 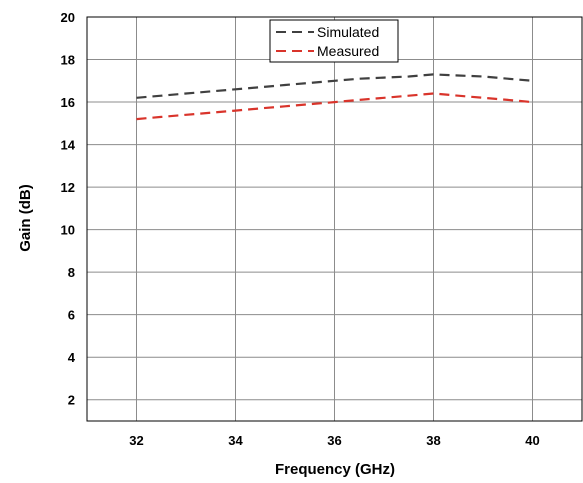 I want to click on y-axis-label: Gain (dB), so click(x=25, y=218).